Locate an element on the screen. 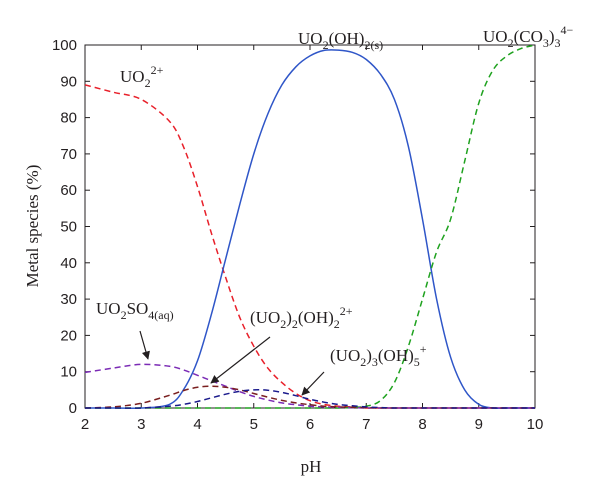 Image resolution: width=600 pixels, height=493 pixels. x-tick-label: 4 is located at coordinates (197, 424).